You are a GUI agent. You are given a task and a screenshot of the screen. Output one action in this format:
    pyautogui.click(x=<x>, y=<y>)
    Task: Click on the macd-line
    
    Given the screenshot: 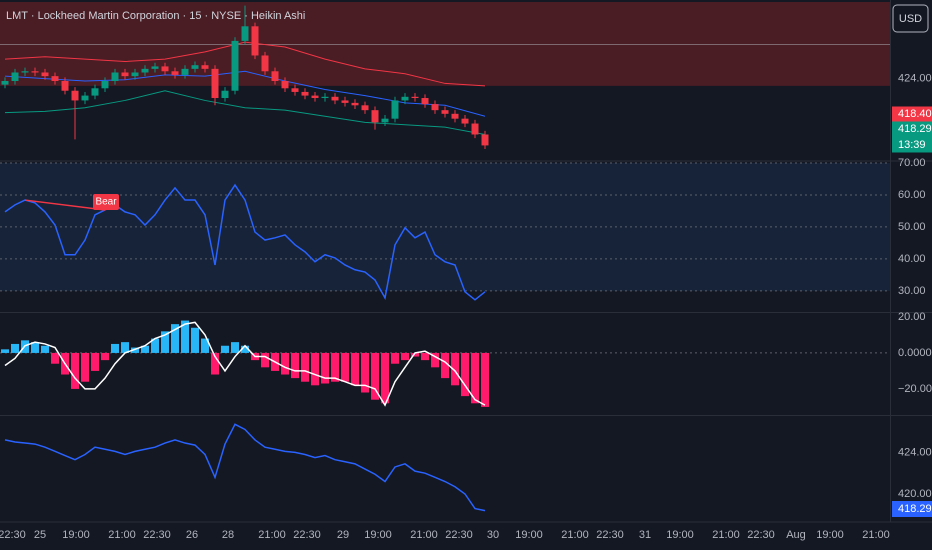 What is the action you would take?
    pyautogui.click(x=245, y=364)
    